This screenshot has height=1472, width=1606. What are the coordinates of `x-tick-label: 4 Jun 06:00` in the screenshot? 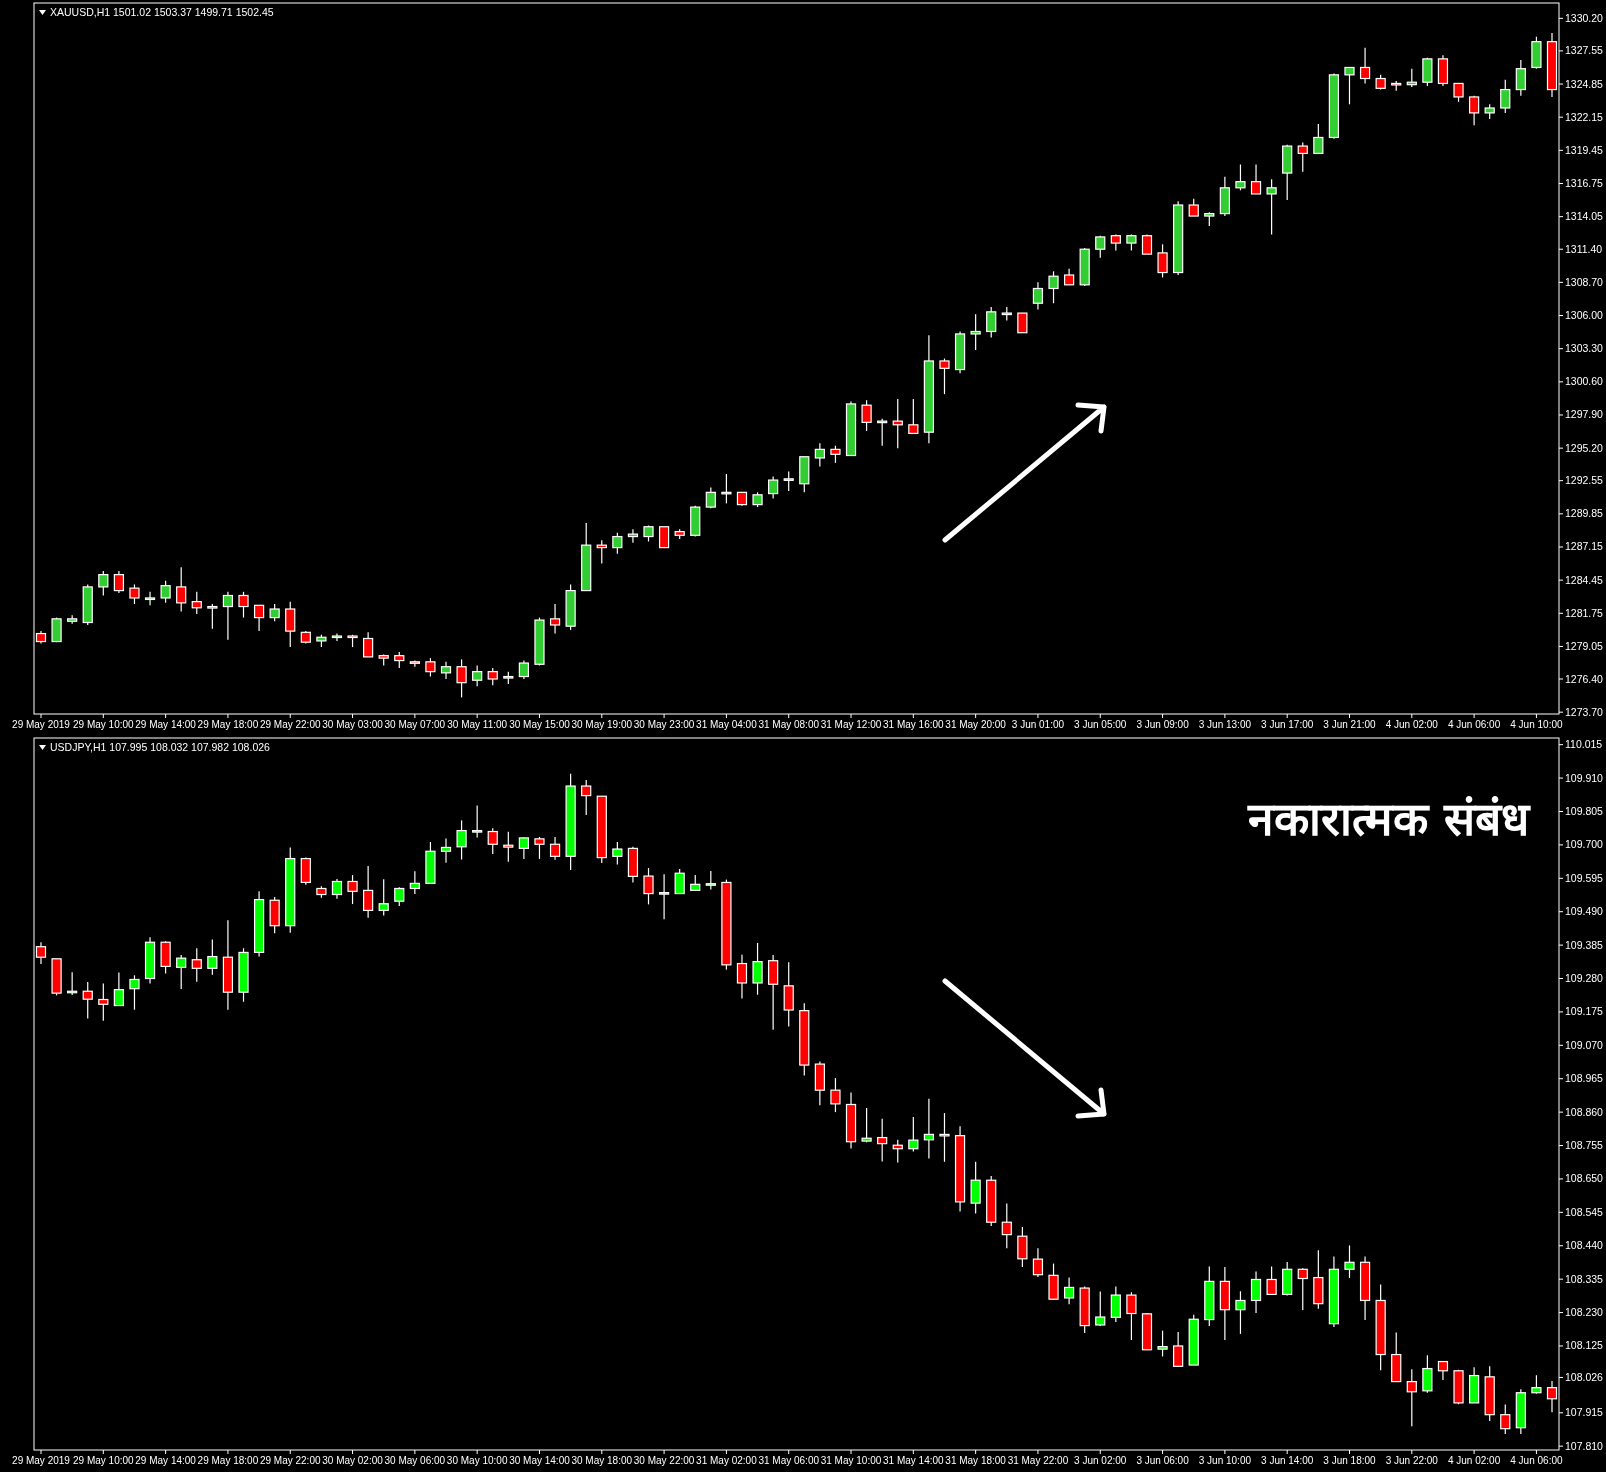 It's located at (1474, 724).